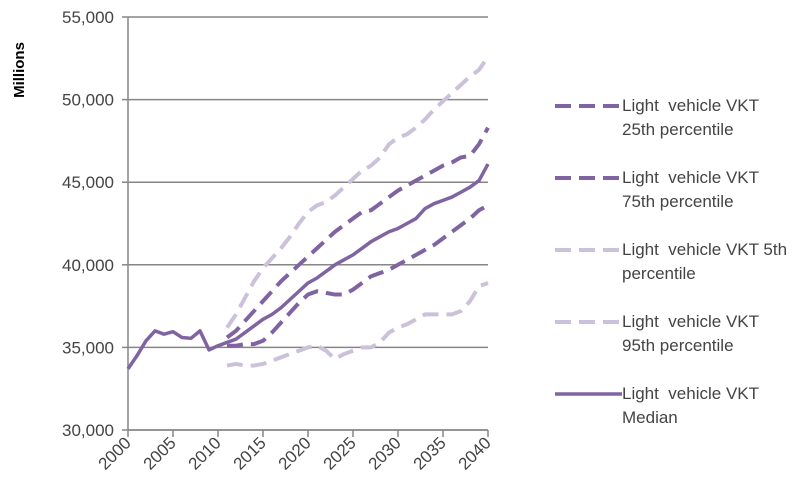 This screenshot has height=497, width=796. I want to click on legend-entry: Light vehicle VKT 75th percentile, so click(674, 202).